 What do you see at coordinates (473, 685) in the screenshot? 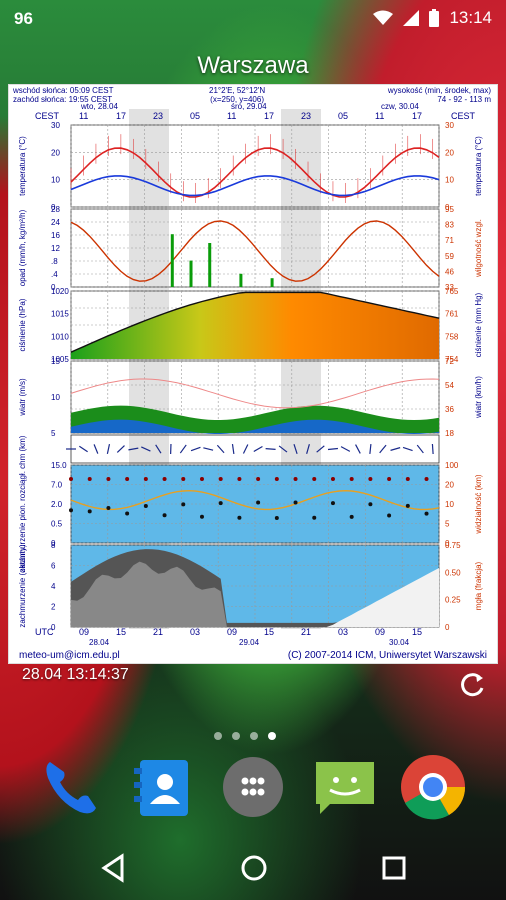
I see `refresh-icon` at bounding box center [473, 685].